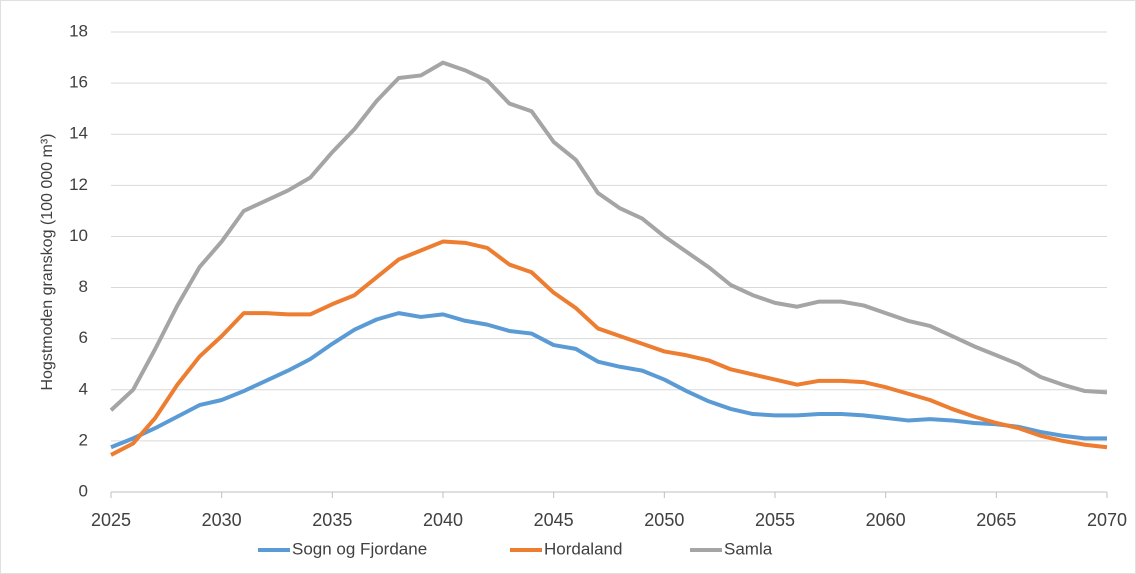  Describe the element at coordinates (78, 133) in the screenshot. I see `y-tick-label: 14` at that location.